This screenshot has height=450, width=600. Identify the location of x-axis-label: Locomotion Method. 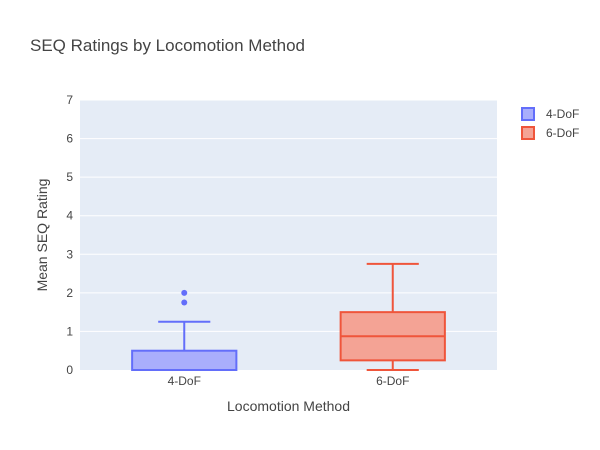
(288, 406).